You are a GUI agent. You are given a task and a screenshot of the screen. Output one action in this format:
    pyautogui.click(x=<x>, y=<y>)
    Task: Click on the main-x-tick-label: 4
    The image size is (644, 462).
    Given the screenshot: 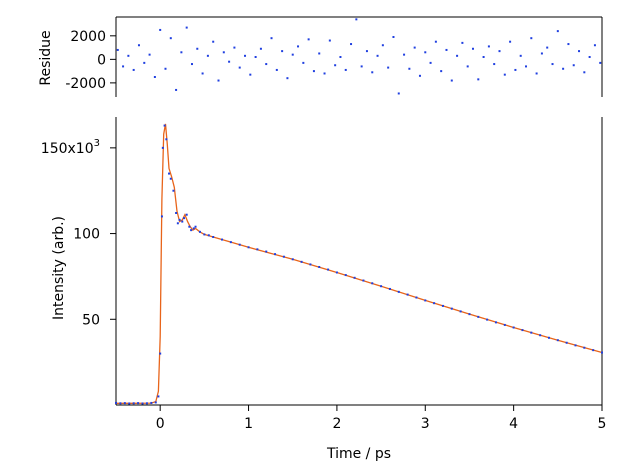 What is the action you would take?
    pyautogui.click(x=513, y=424)
    